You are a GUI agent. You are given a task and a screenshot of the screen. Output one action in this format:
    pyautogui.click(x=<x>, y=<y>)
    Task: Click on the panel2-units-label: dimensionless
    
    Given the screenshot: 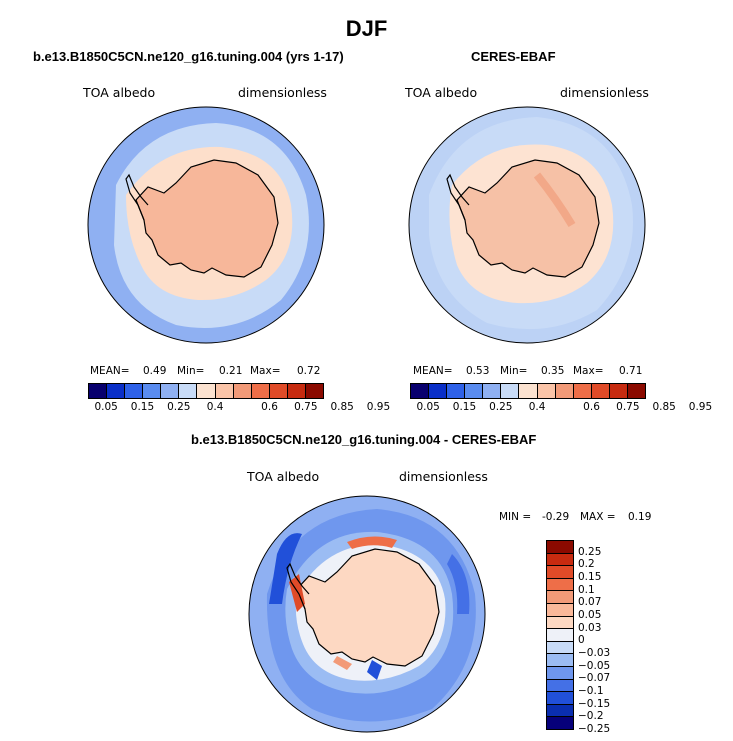 What is the action you would take?
    pyautogui.click(x=604, y=92)
    